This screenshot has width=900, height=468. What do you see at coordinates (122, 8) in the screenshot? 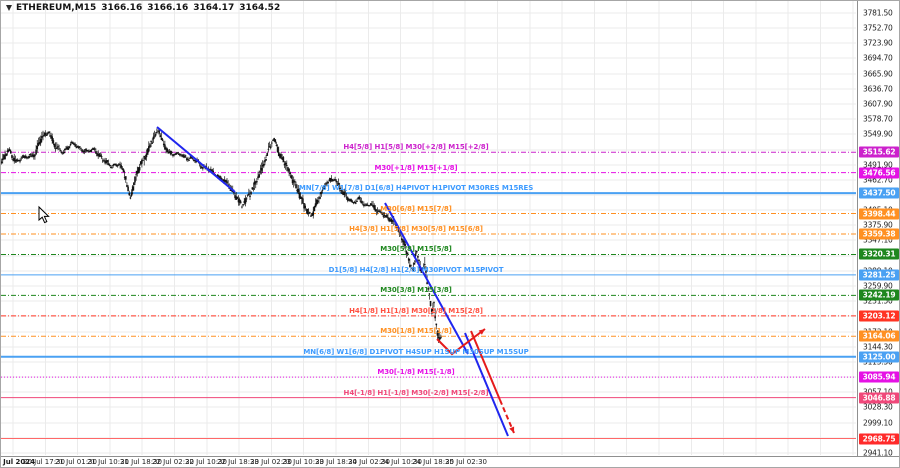
I see `ohlc-open: 3166.16` at bounding box center [122, 8].